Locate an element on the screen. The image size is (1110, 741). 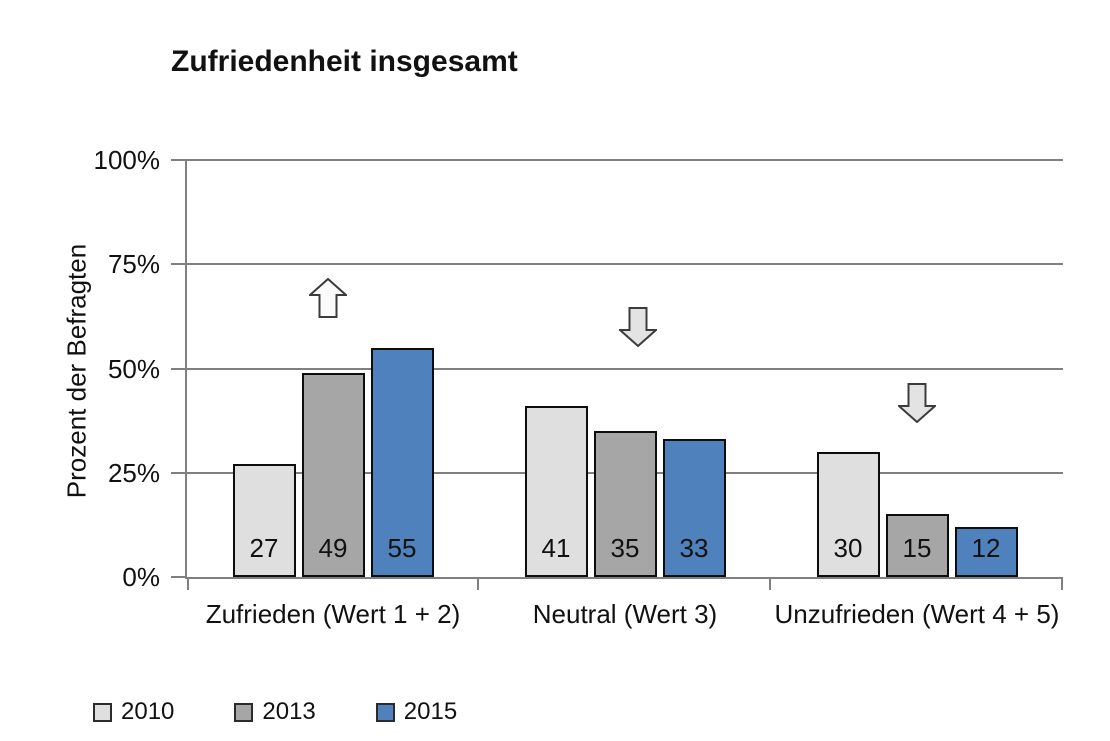
bar-group: 30 15 12 is located at coordinates (917, 368).